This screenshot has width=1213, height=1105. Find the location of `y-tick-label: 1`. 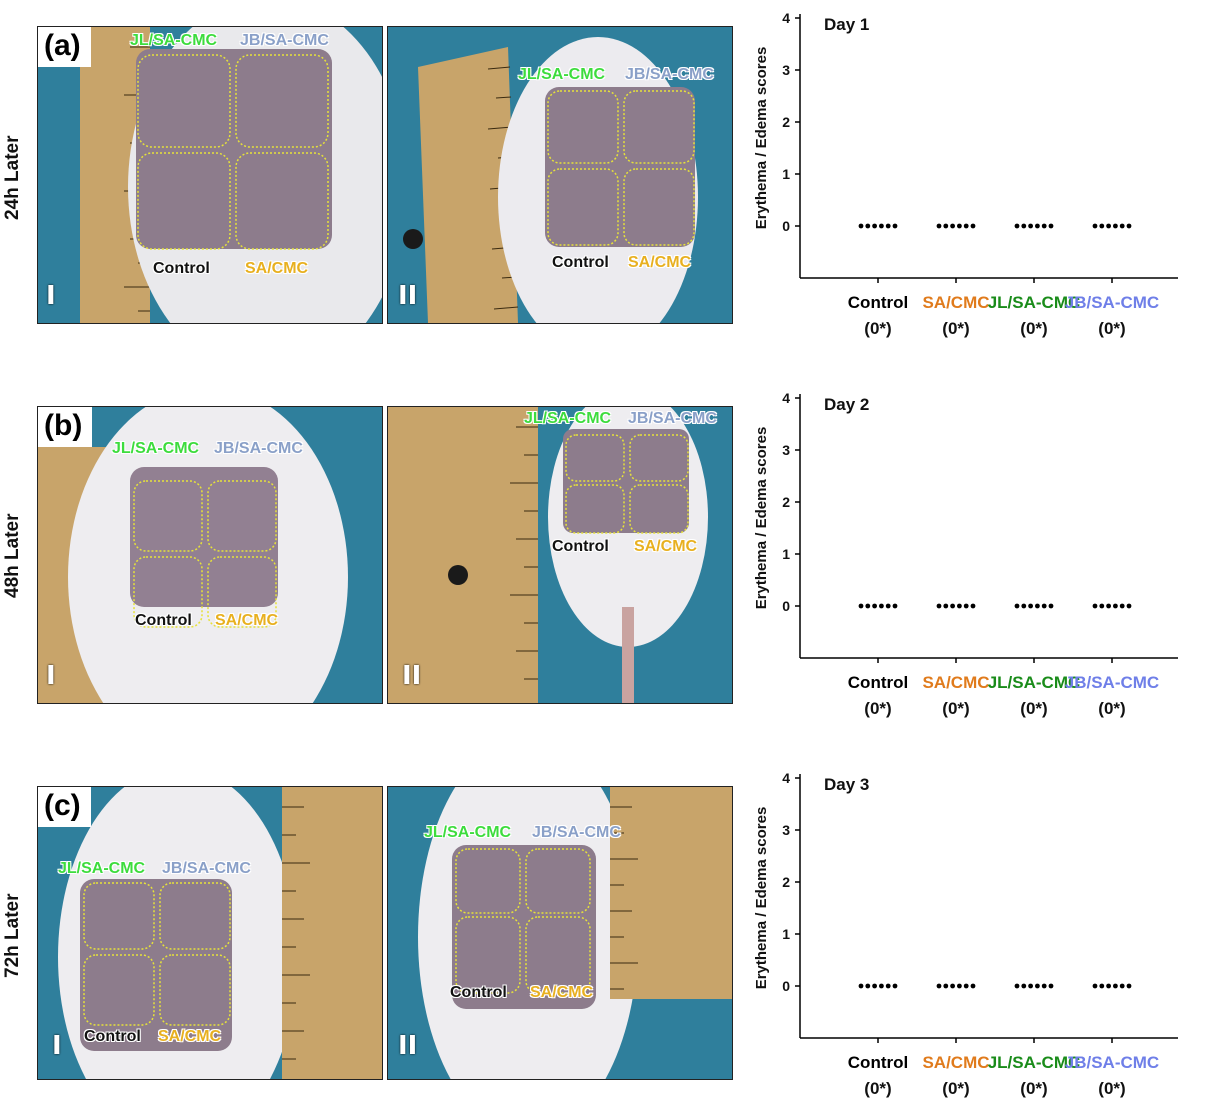

y-tick-label: 1 is located at coordinates (786, 554).